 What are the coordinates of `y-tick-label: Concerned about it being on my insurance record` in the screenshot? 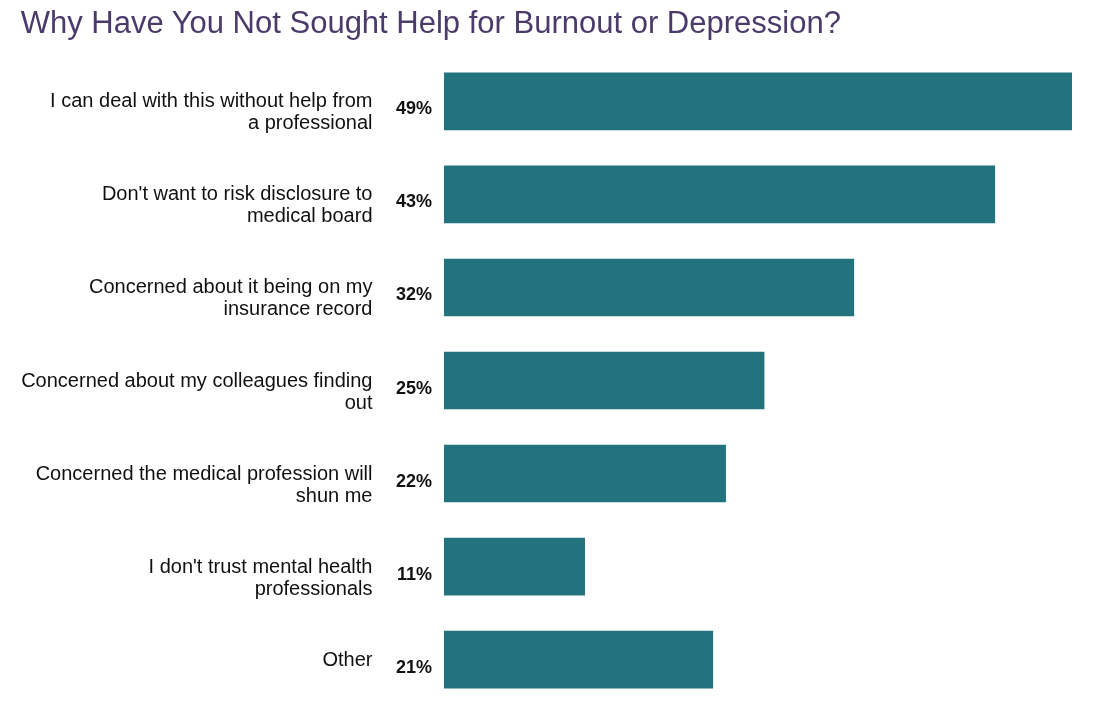 It's located at (230, 297).